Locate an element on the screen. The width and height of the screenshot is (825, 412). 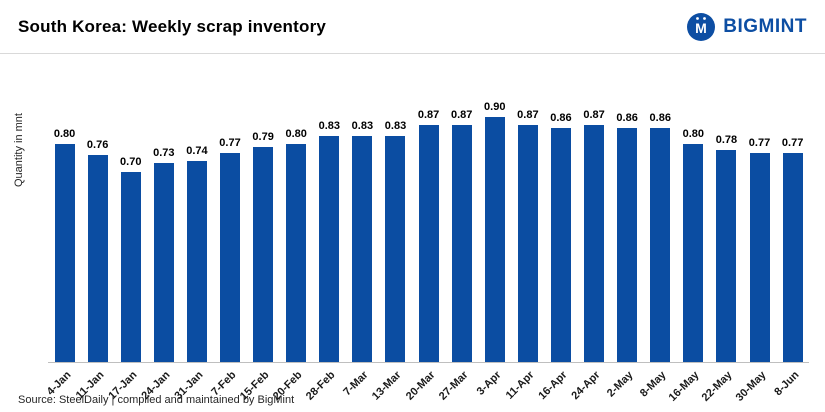
bar-slot: 0.83 28-Feb is located at coordinates (325, 246).